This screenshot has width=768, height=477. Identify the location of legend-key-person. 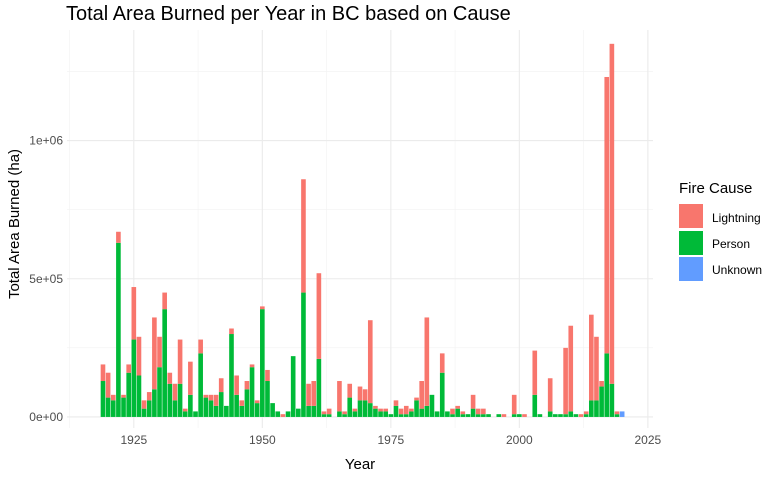
(691, 243).